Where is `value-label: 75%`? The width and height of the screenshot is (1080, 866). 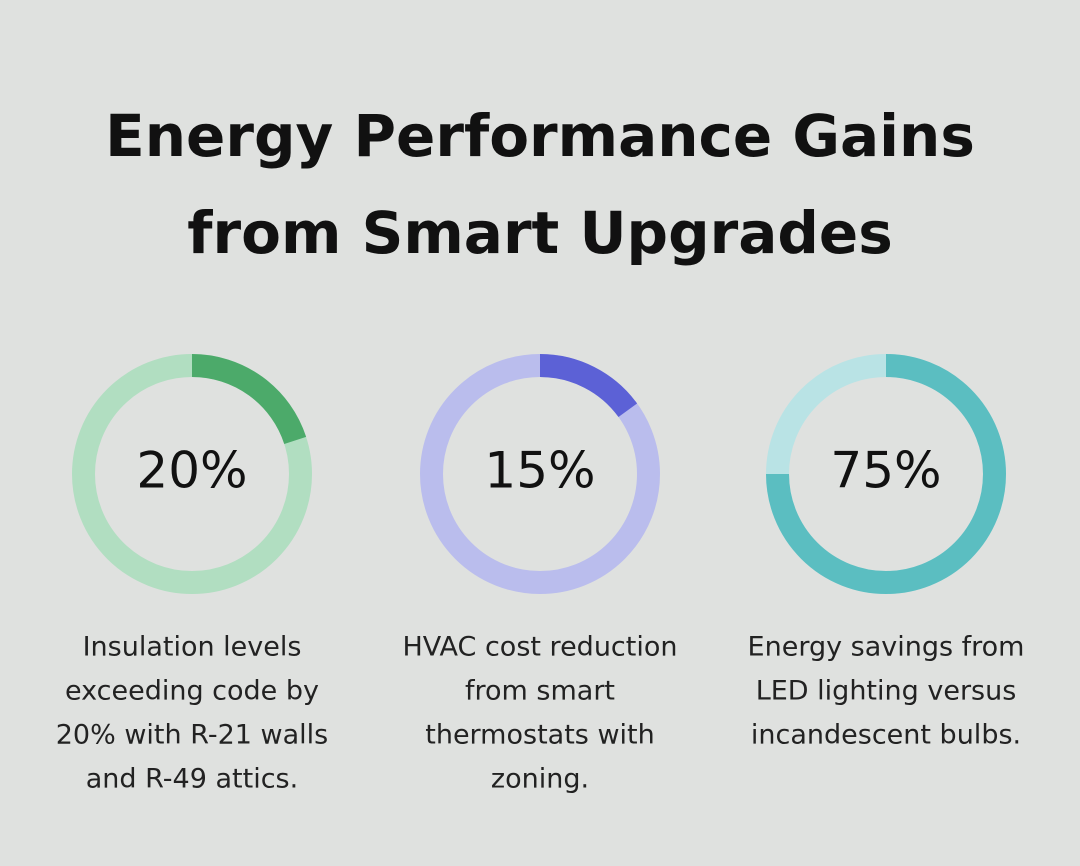 value-label: 75% is located at coordinates (885, 471).